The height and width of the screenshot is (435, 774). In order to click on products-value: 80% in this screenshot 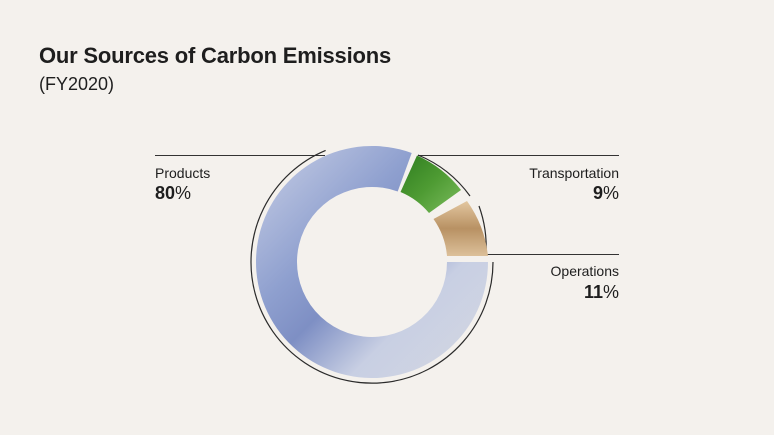, I will do `click(173, 193)`.